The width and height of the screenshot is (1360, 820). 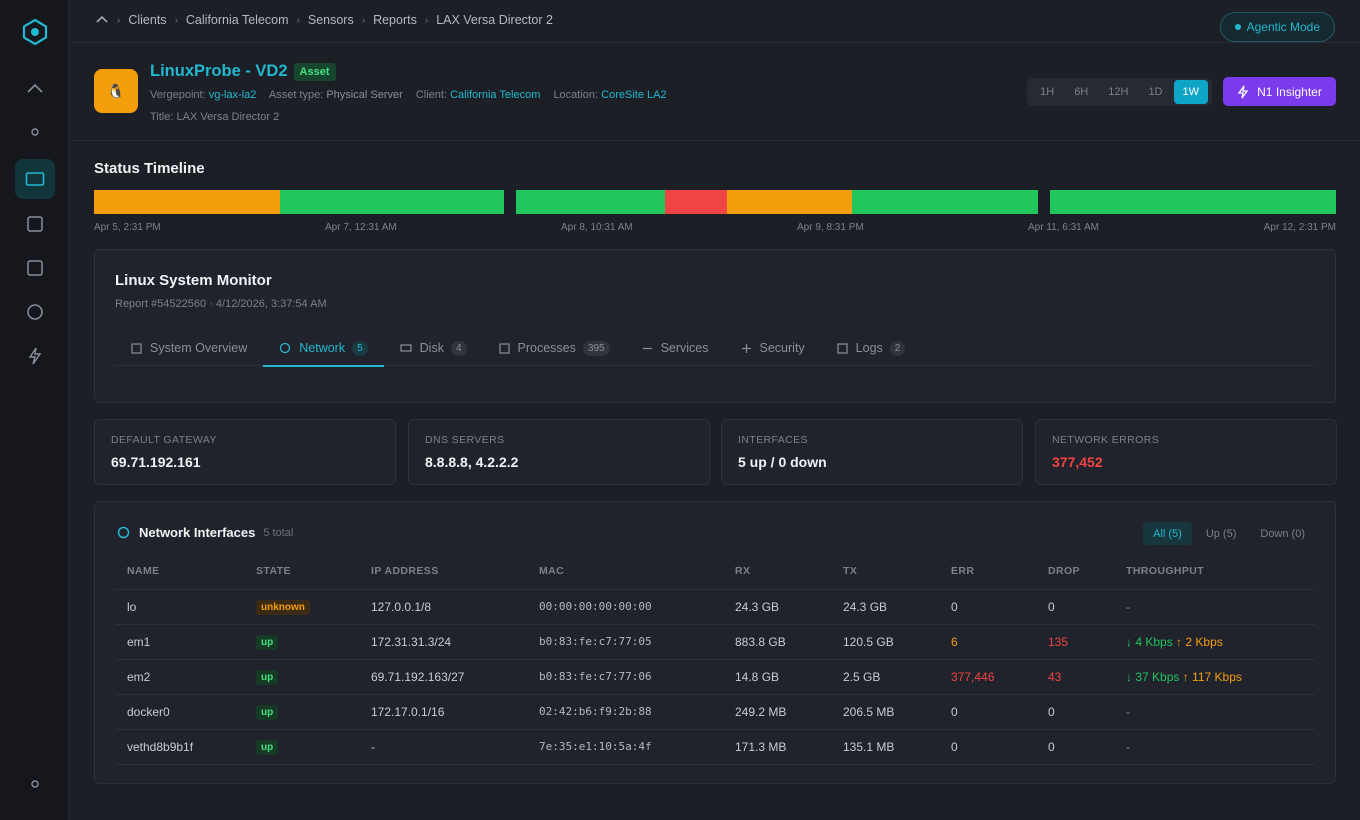 I want to click on tab-processes: Processes 395, so click(x=554, y=348).